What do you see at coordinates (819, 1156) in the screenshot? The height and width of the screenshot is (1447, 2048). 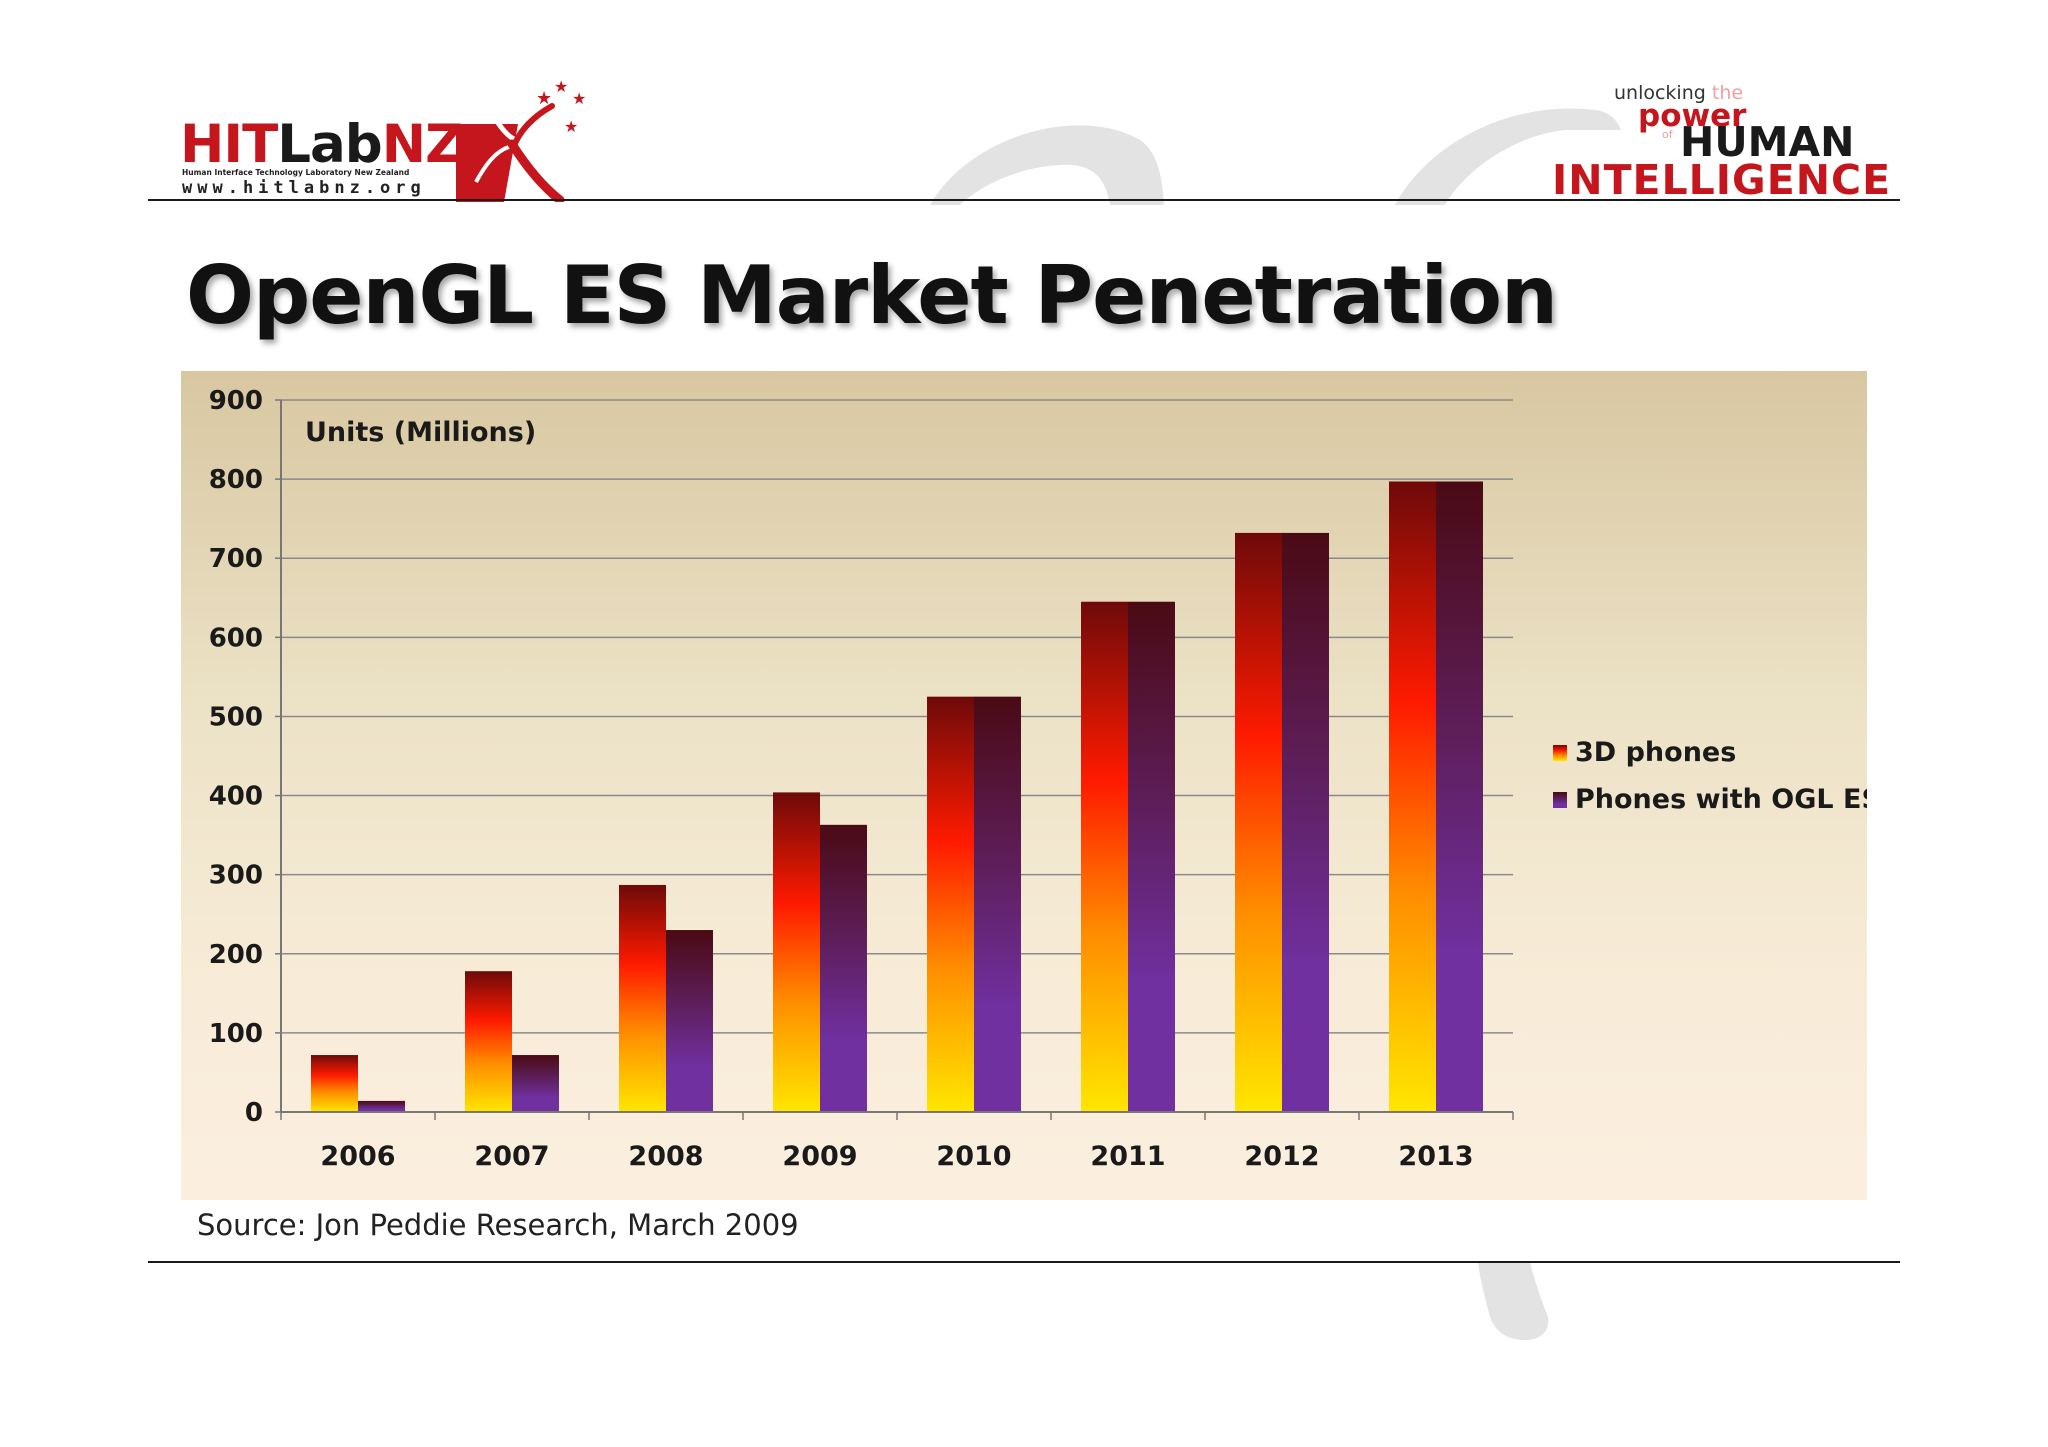 I see `x-tick-label: 2009` at bounding box center [819, 1156].